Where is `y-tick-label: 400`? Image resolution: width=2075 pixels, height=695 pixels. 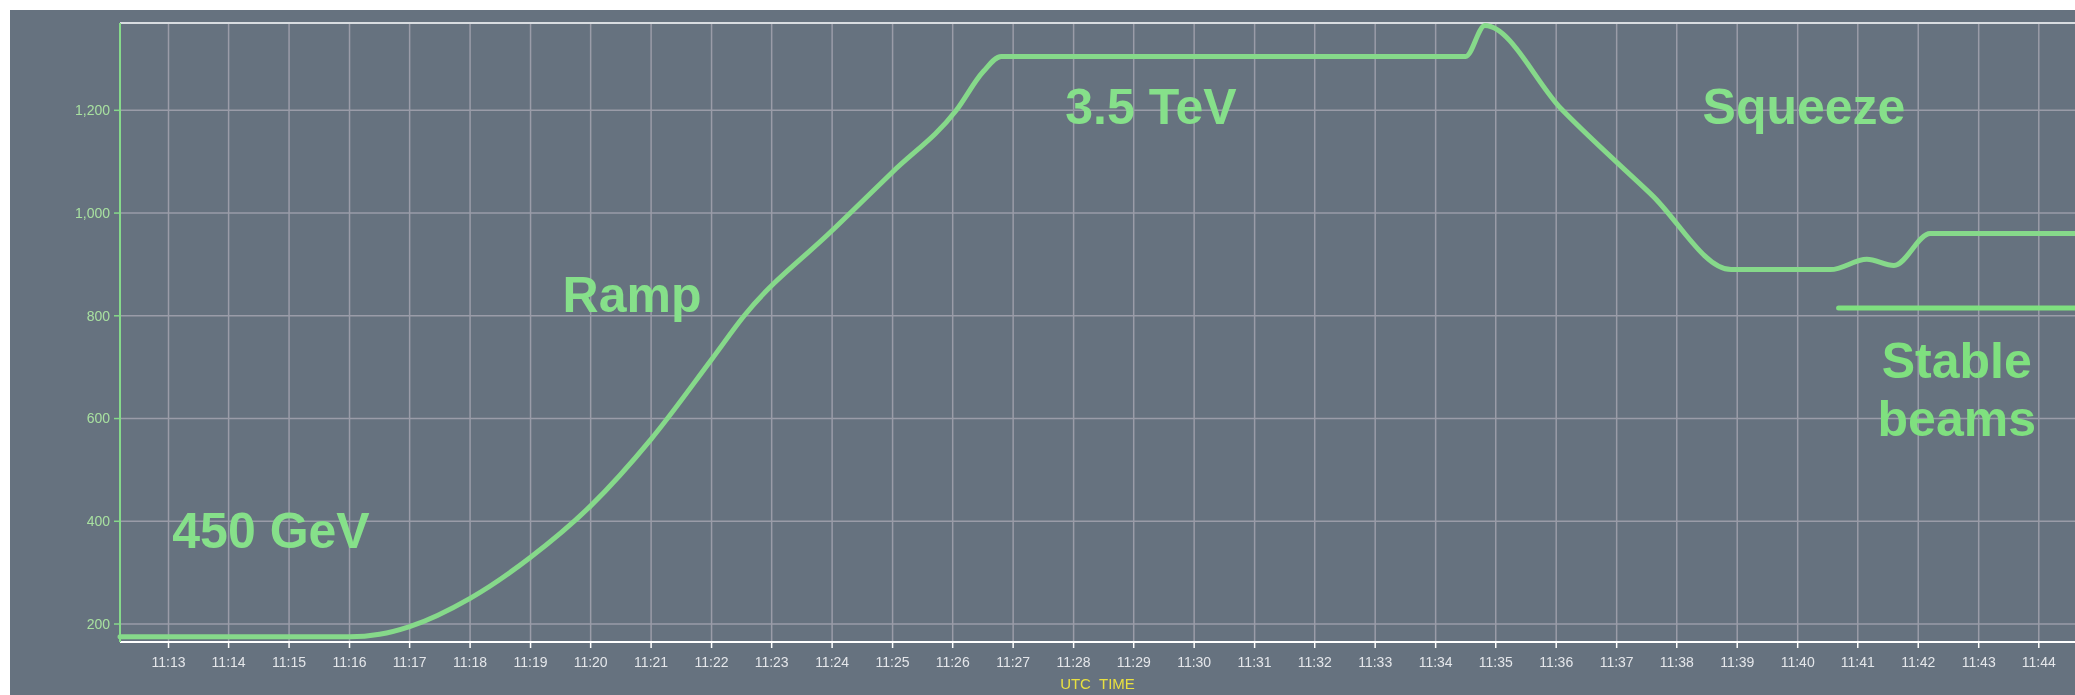
y-tick-label: 400 is located at coordinates (98, 521).